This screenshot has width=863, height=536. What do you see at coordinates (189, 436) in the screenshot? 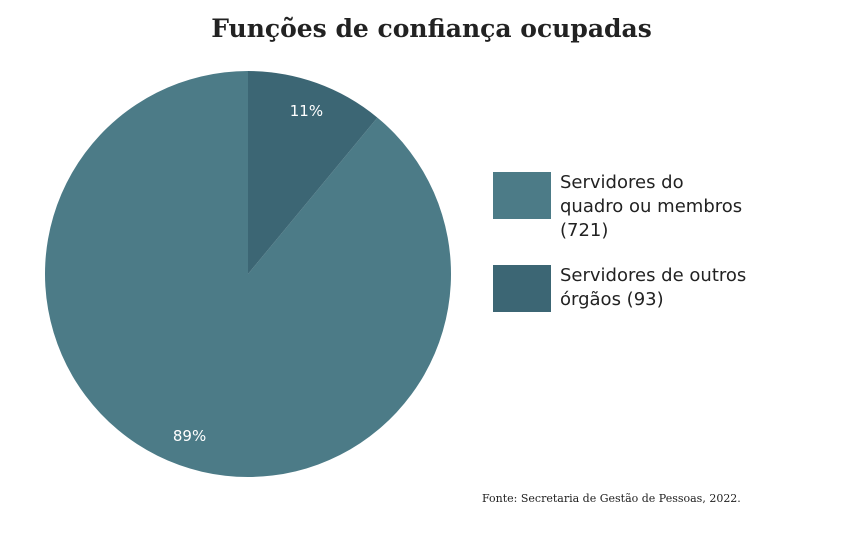
I see `value-label: 89%` at bounding box center [189, 436].